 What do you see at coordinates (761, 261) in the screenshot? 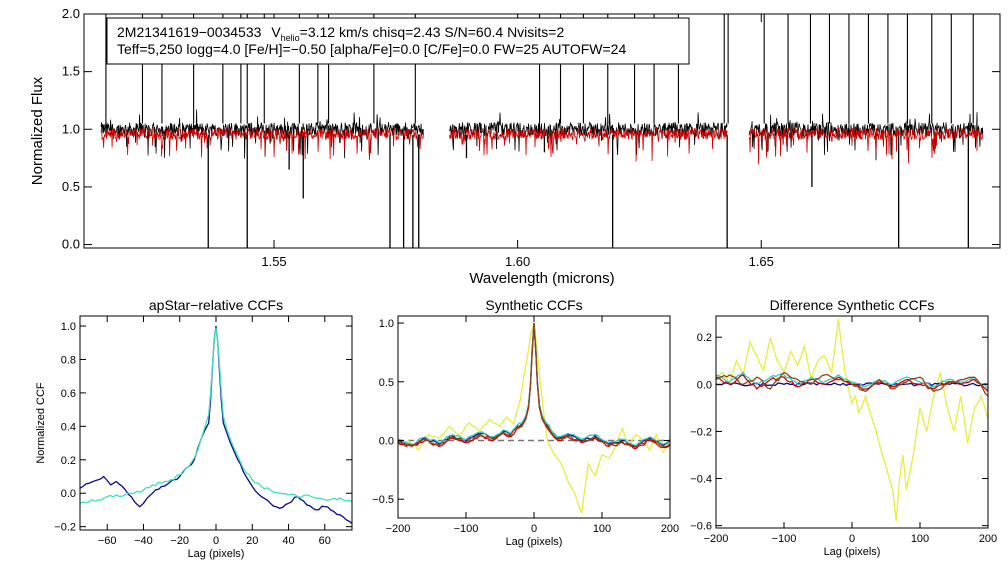
I see `x-tick-label: 1.65` at bounding box center [761, 261].